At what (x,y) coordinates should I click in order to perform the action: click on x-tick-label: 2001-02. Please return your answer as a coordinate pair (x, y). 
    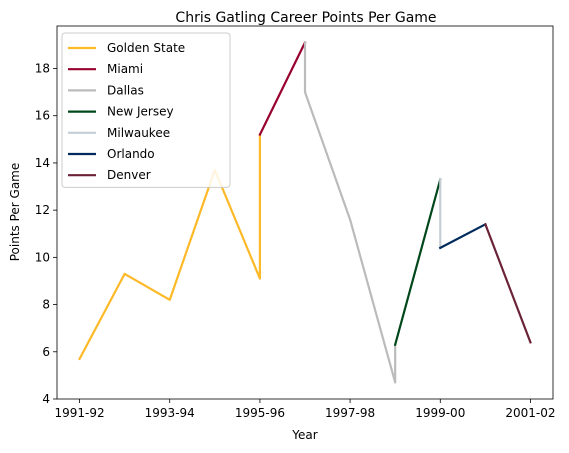
    Looking at the image, I should click on (530, 413).